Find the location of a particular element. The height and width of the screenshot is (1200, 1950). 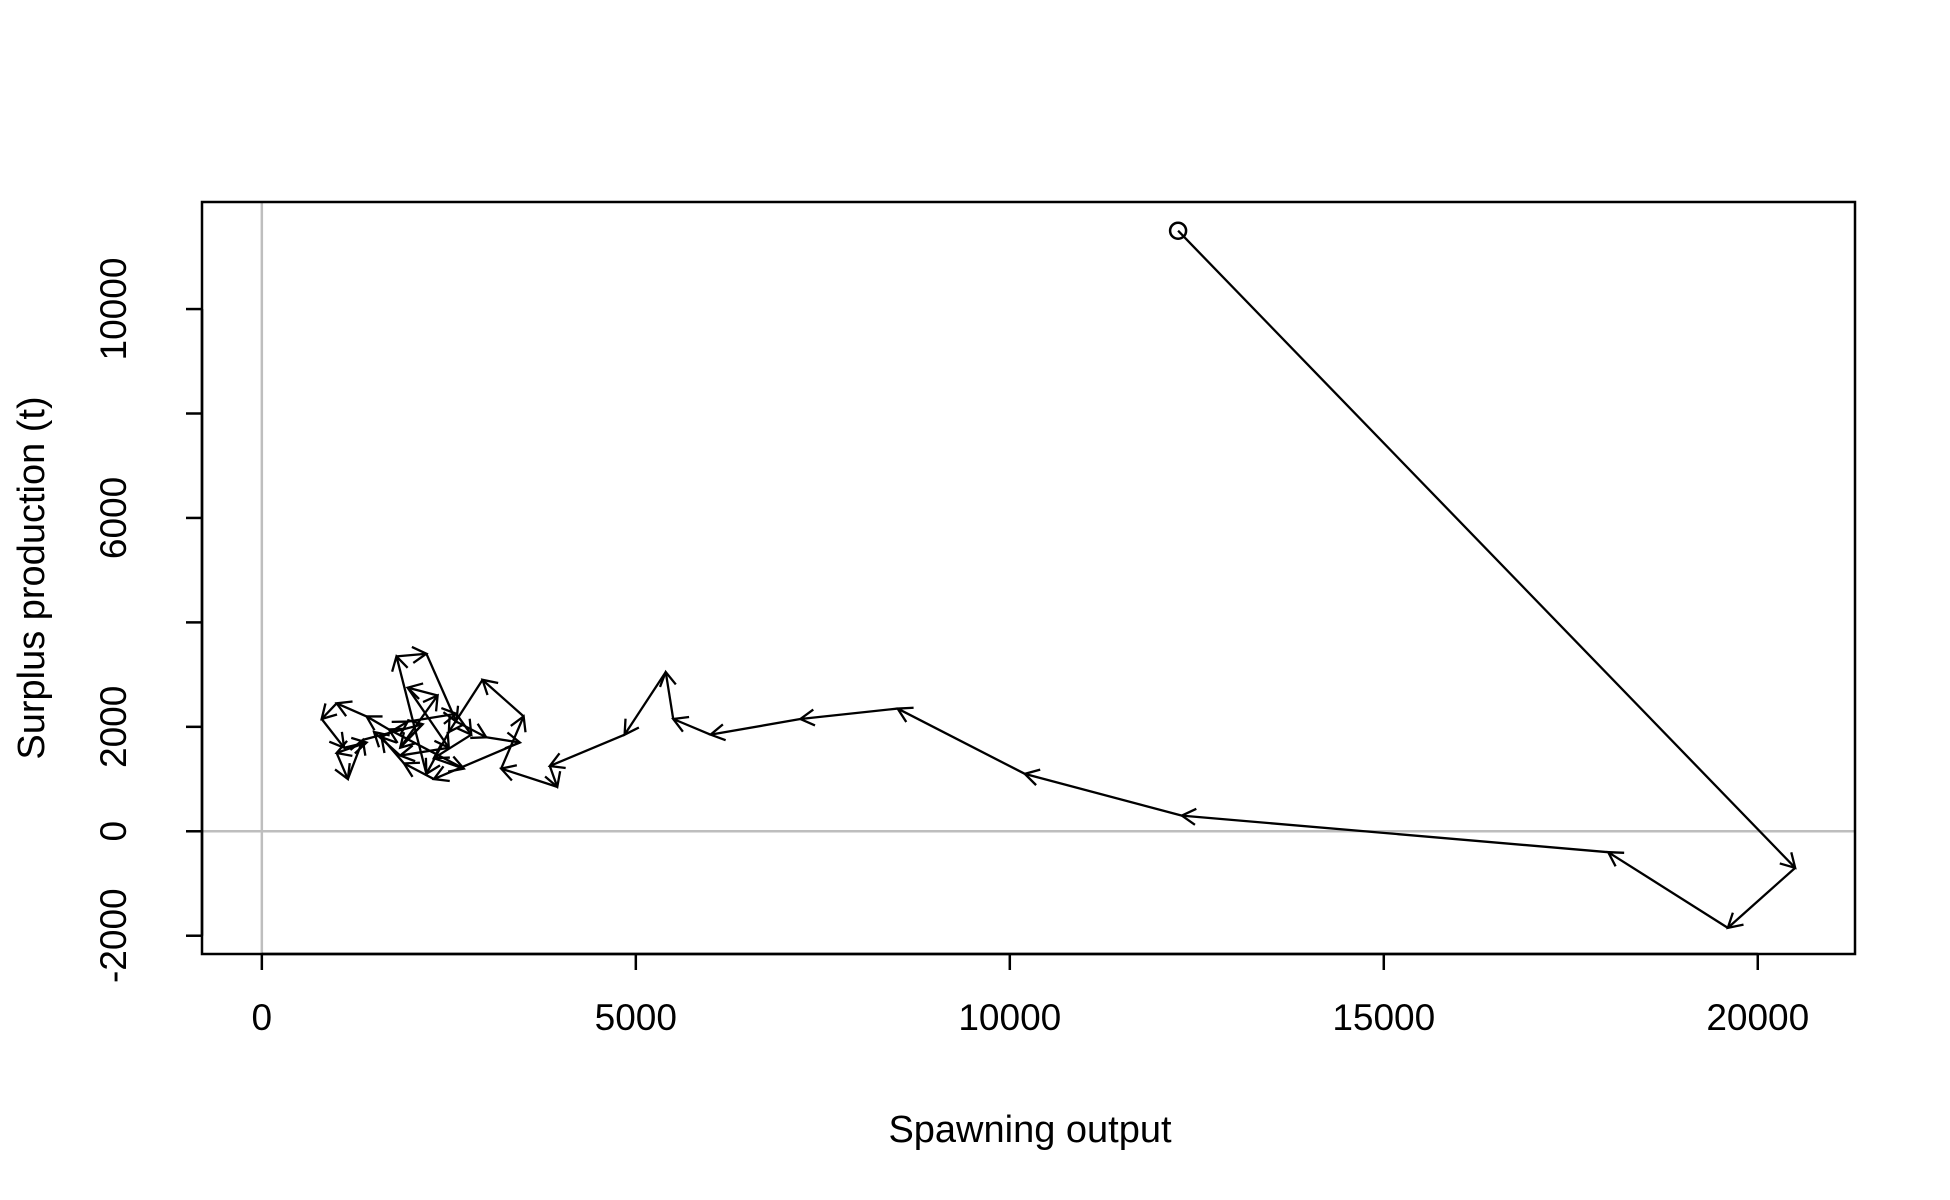

y-tick-label: -2000 is located at coordinates (113, 935).